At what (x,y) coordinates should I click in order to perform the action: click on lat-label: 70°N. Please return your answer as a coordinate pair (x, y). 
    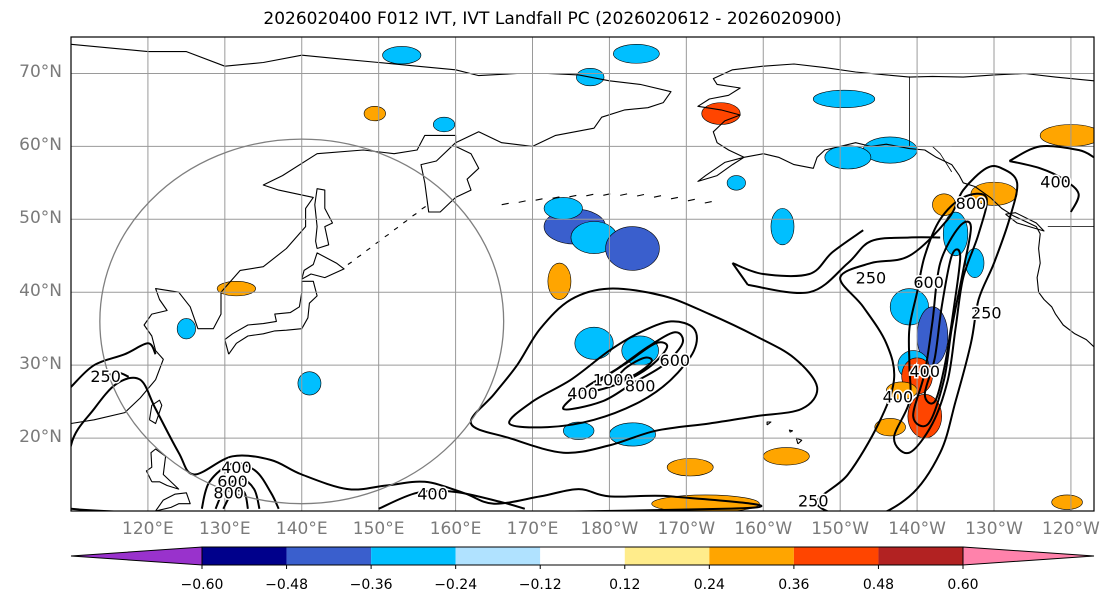
    Looking at the image, I should click on (40, 72).